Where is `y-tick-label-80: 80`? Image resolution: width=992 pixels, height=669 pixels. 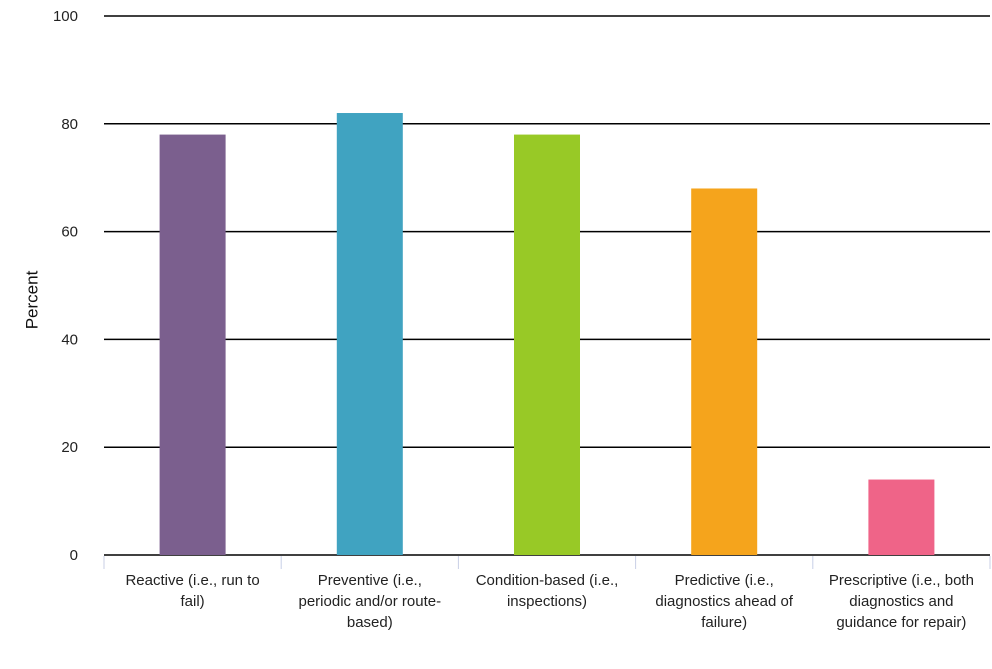 y-tick-label-80: 80 is located at coordinates (69, 124).